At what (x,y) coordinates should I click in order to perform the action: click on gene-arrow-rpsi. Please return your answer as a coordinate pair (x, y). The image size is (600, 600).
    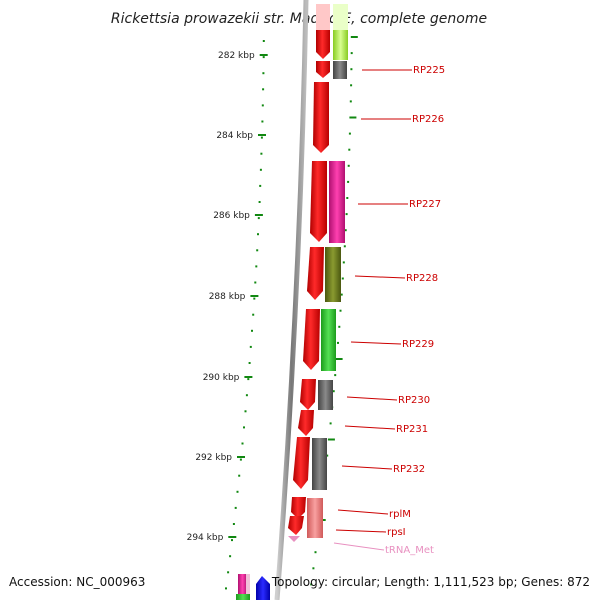
    Looking at the image, I should click on (296, 525).